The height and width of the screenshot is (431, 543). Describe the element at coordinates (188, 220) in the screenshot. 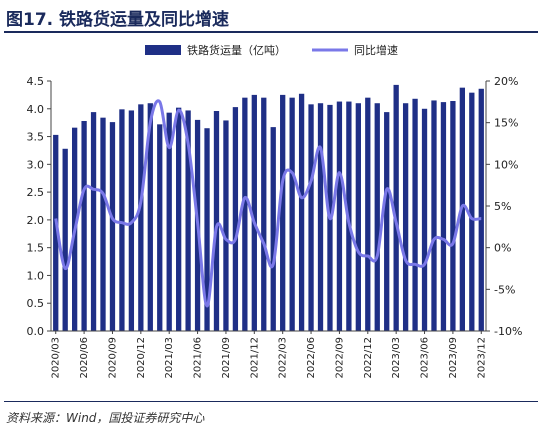

I see `bar-2021/05` at that location.